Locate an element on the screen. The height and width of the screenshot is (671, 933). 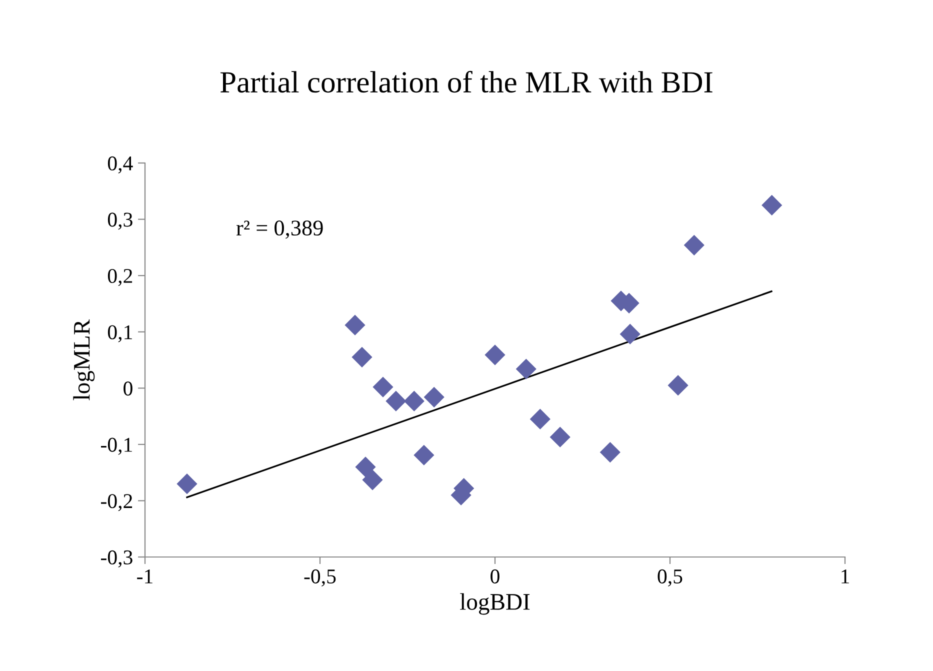
x-tick-label: -0,5 is located at coordinates (320, 577).